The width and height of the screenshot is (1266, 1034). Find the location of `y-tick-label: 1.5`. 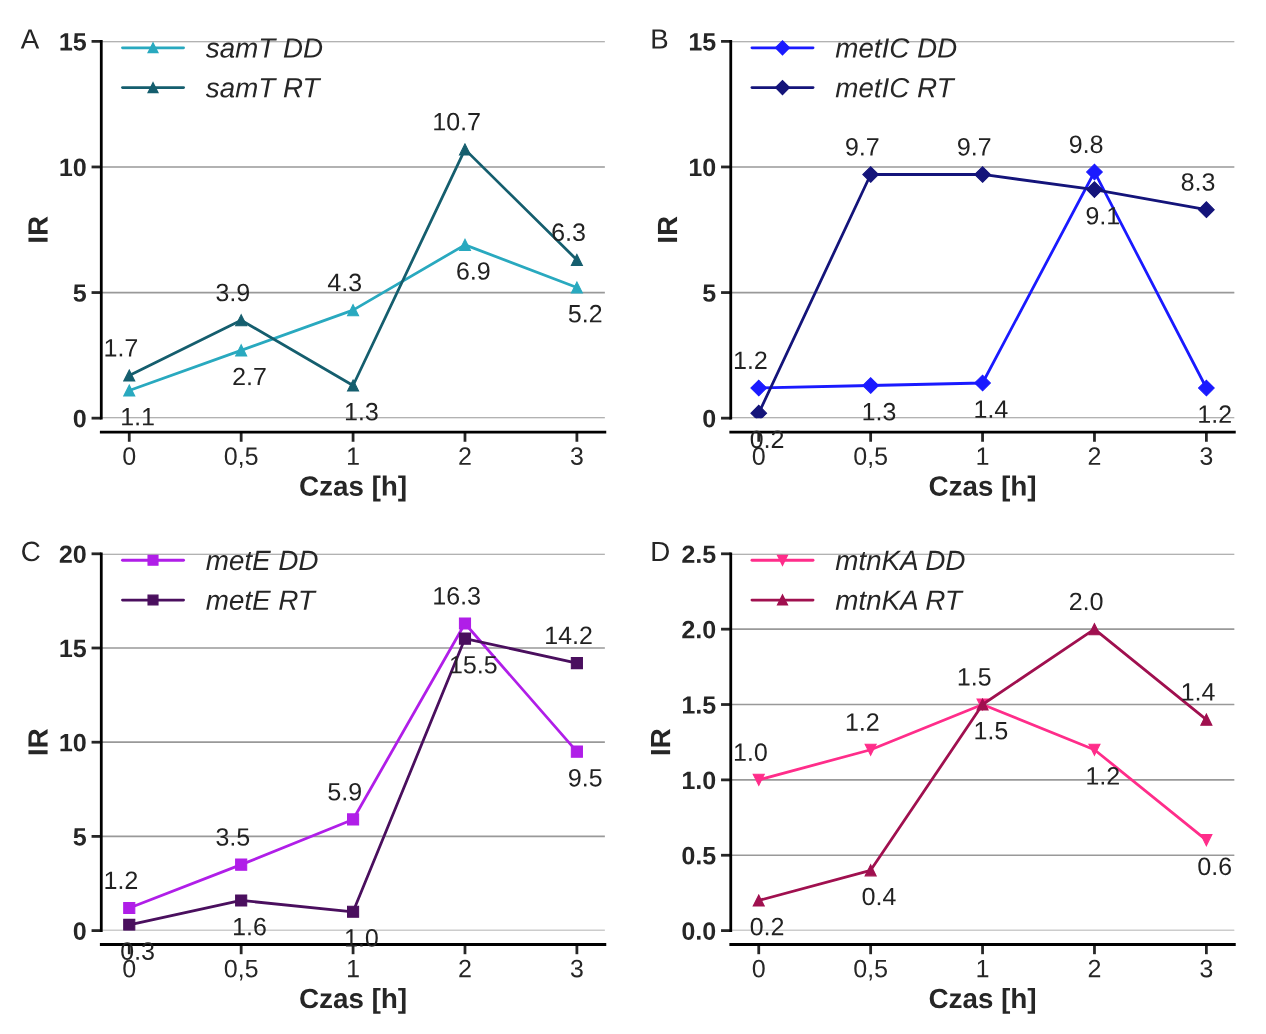

y-tick-label: 1.5 is located at coordinates (699, 705).